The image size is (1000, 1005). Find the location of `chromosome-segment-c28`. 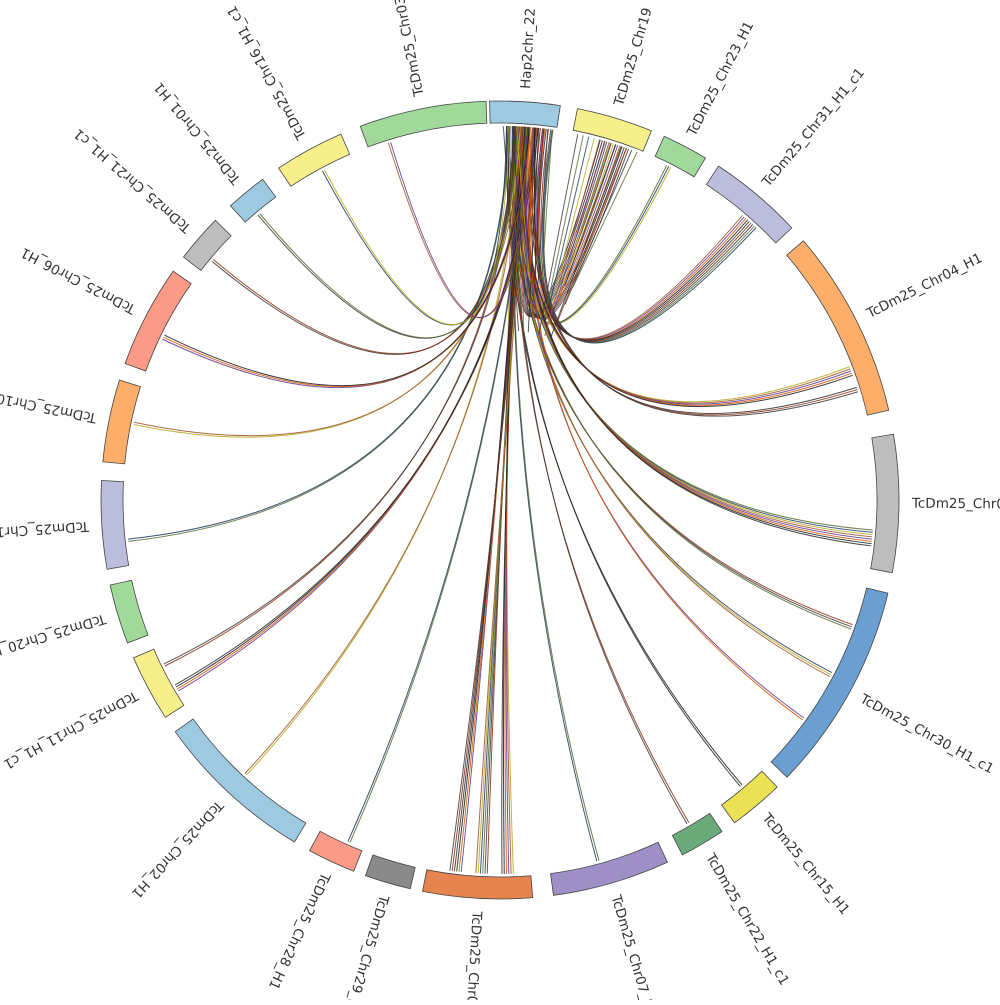

chromosome-segment-c28 is located at coordinates (336, 851).